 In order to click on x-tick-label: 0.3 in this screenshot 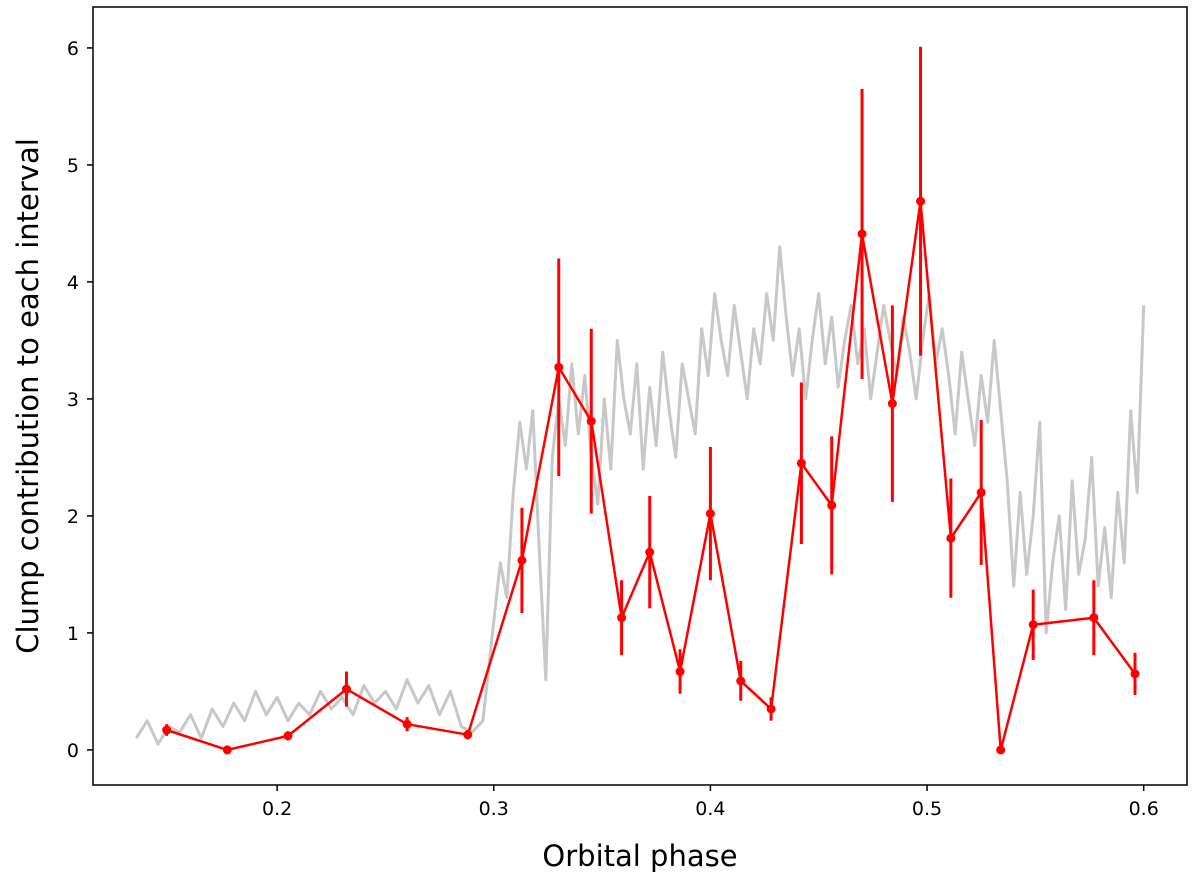, I will do `click(494, 809)`.